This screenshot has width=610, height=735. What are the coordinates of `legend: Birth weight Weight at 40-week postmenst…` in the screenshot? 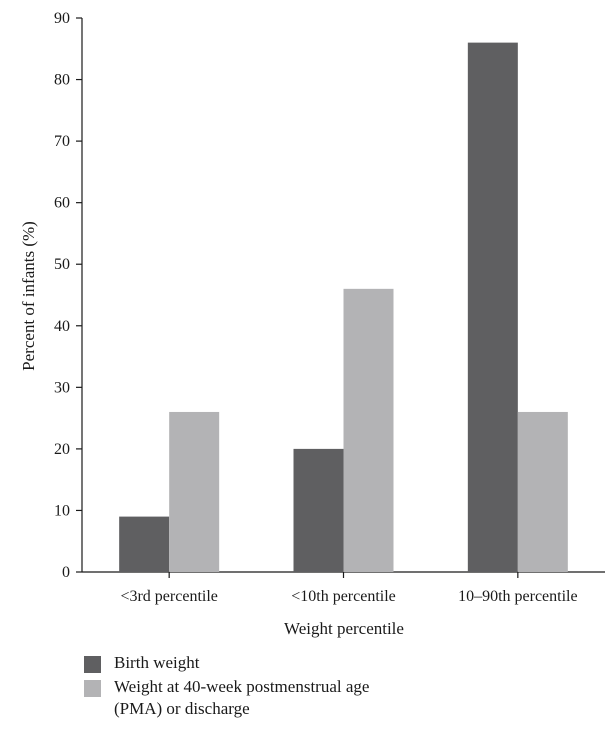 It's located at (294, 687).